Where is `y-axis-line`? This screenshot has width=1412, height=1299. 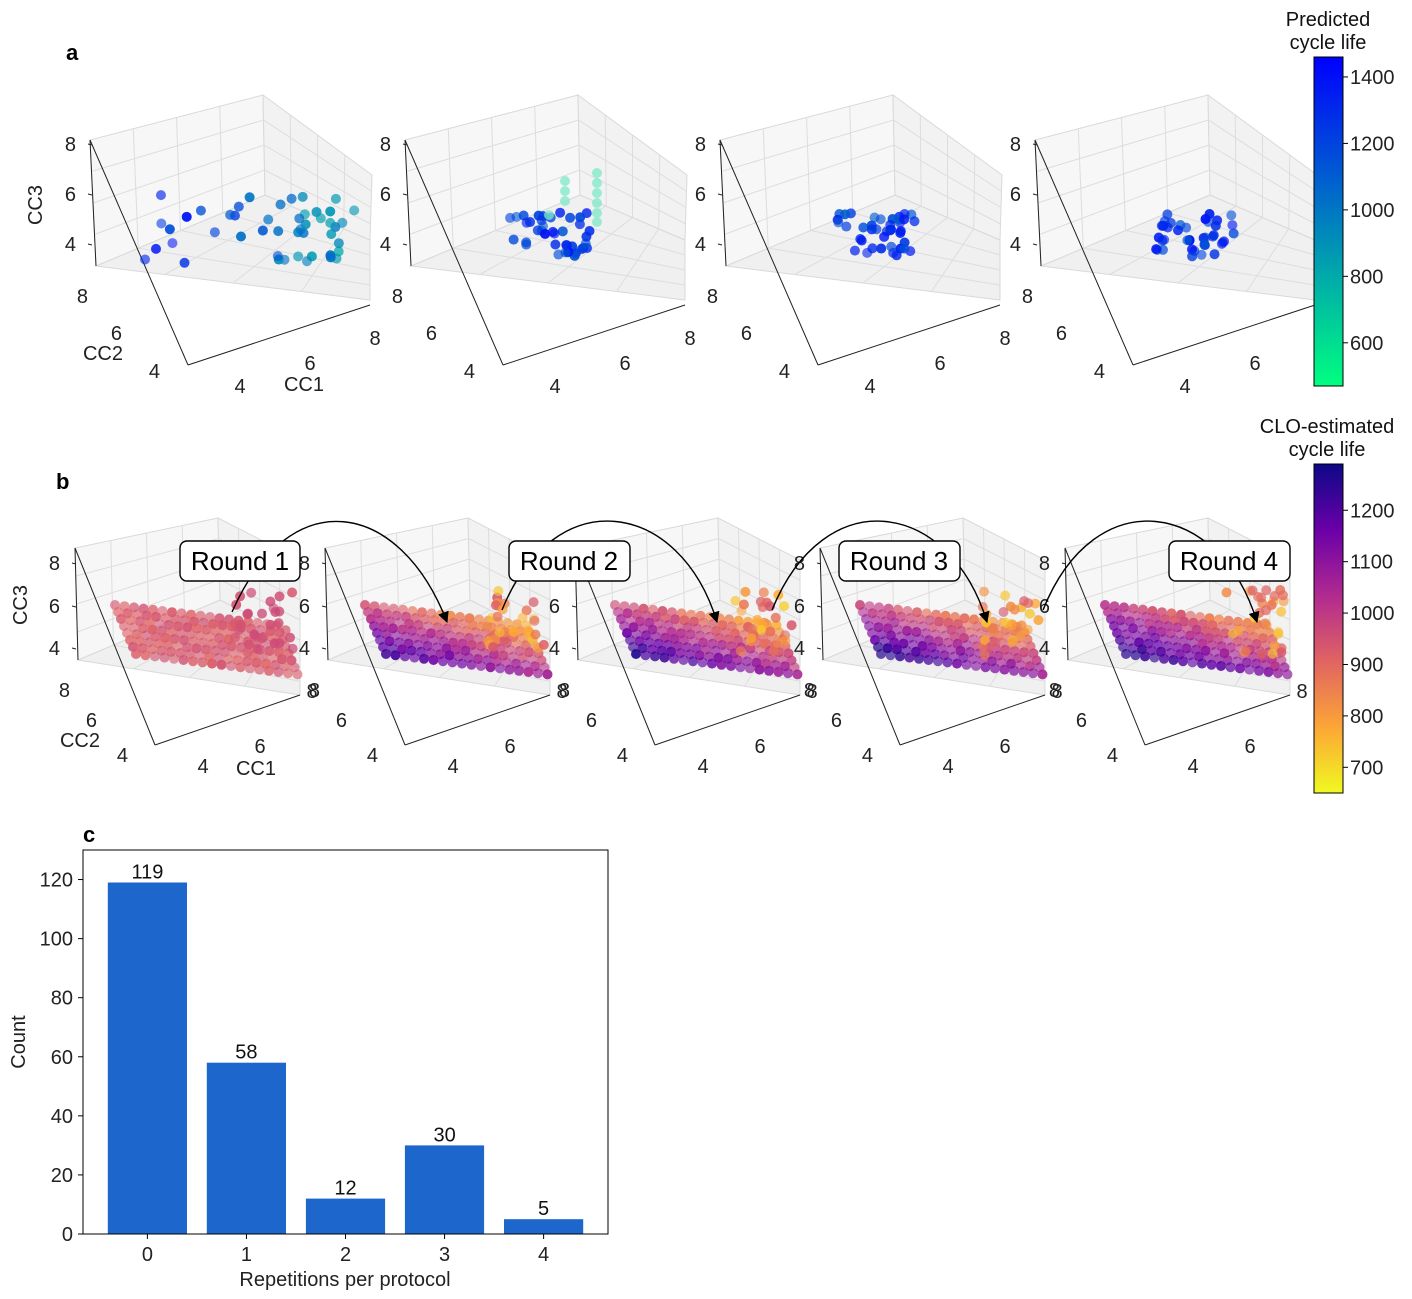 y-axis-line is located at coordinates (1105, 646).